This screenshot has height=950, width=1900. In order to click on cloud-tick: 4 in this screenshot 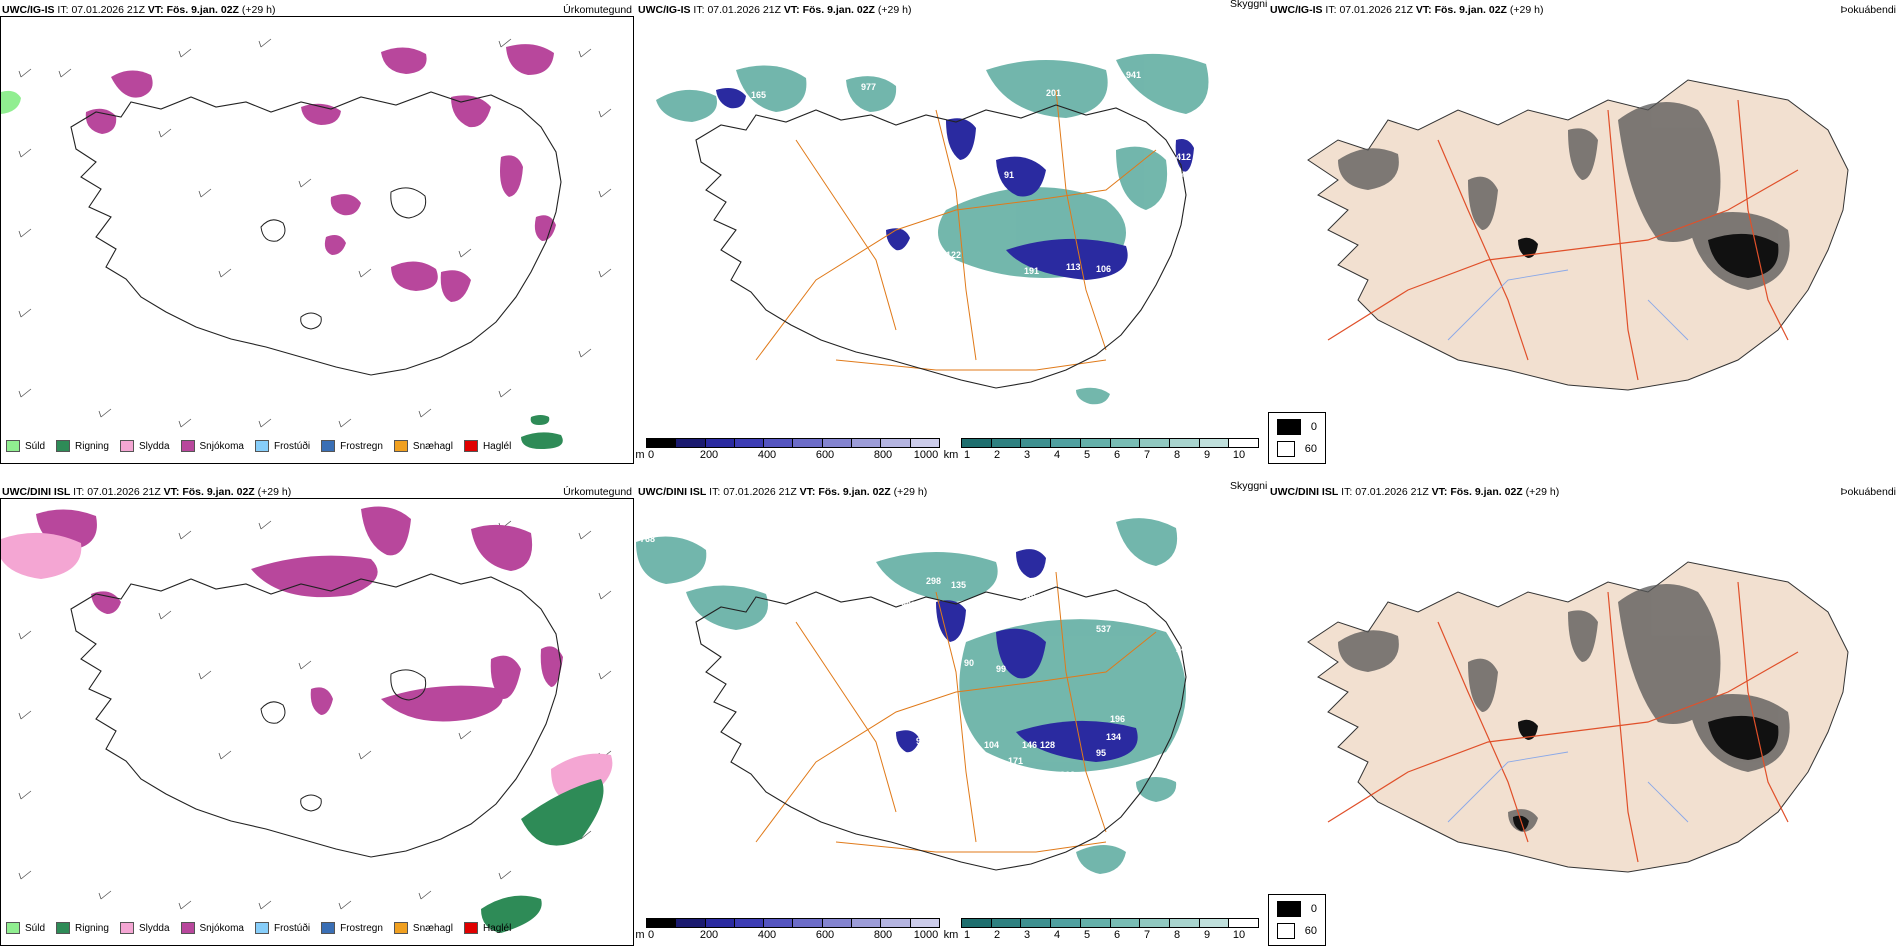, I will do `click(1057, 935)`.